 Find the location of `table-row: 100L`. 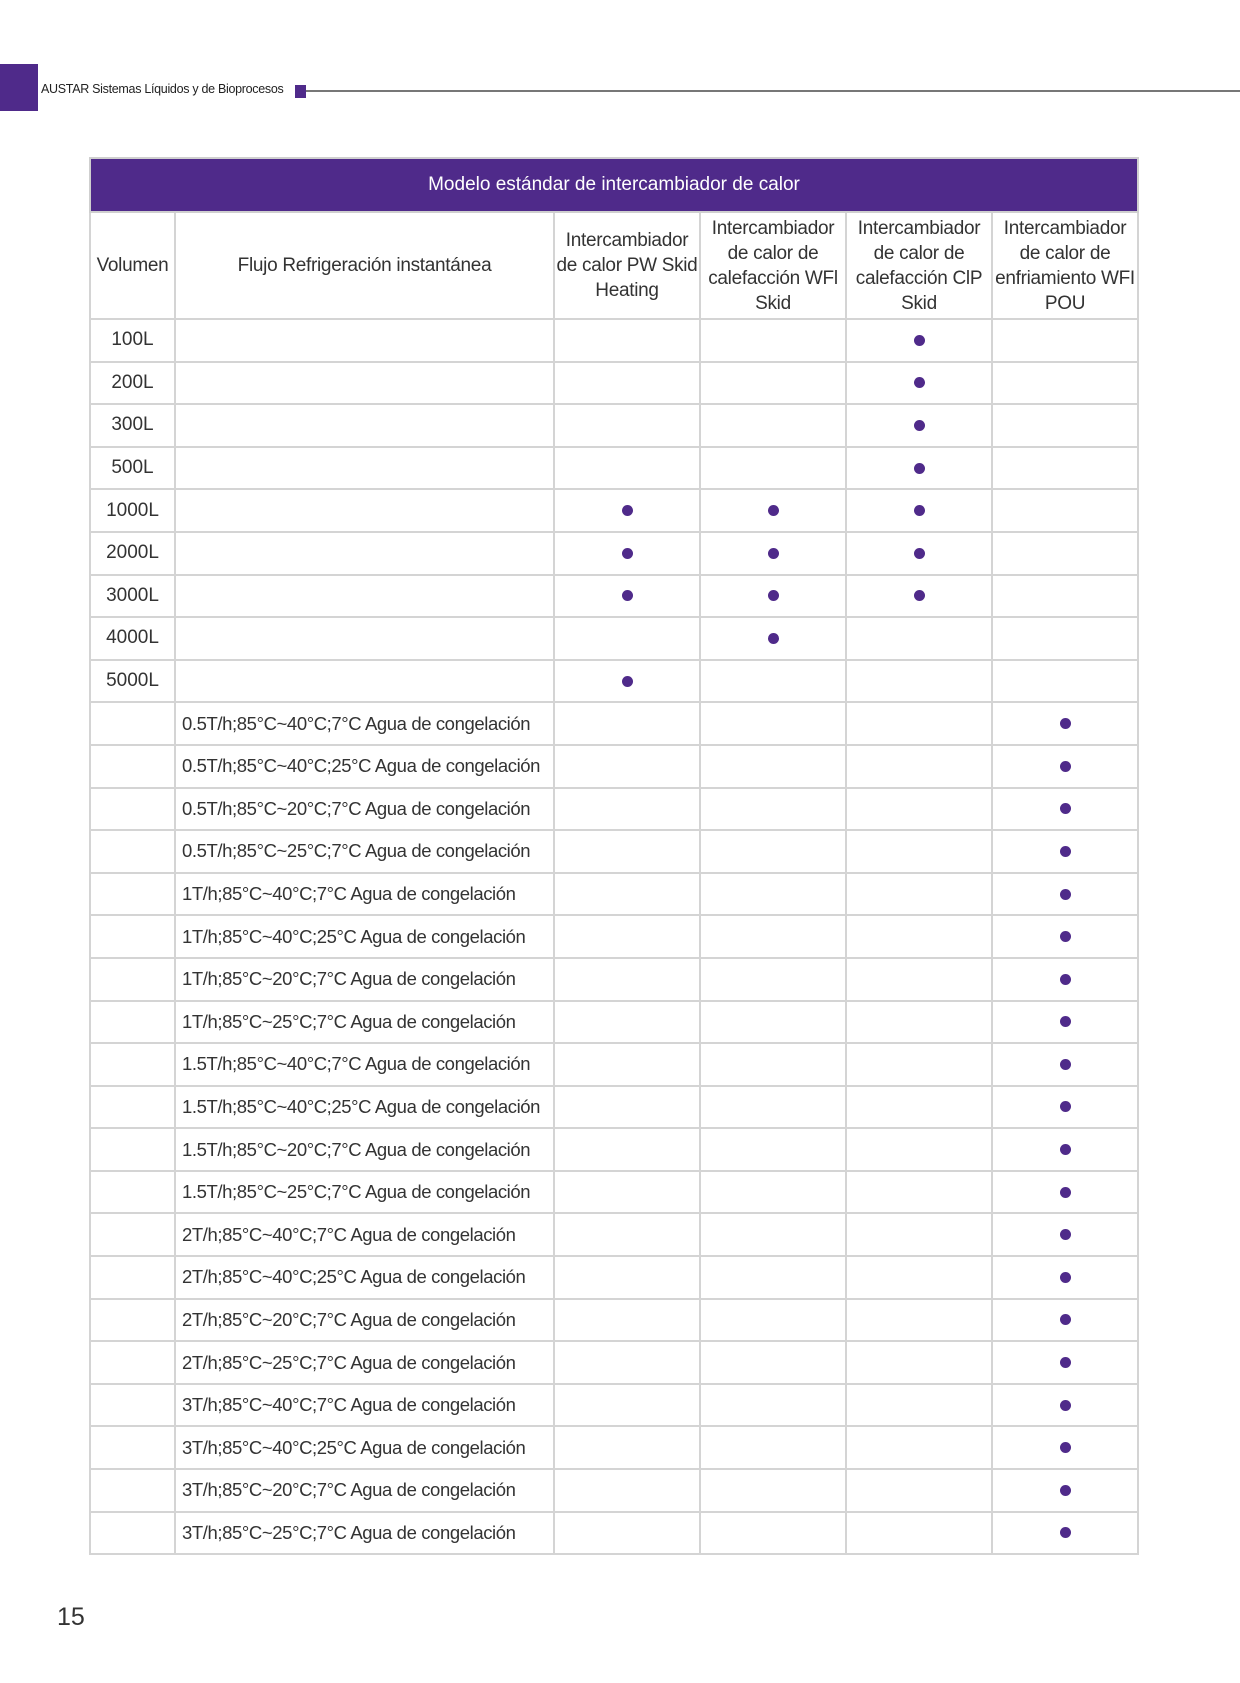

table-row: 100L is located at coordinates (614, 340).